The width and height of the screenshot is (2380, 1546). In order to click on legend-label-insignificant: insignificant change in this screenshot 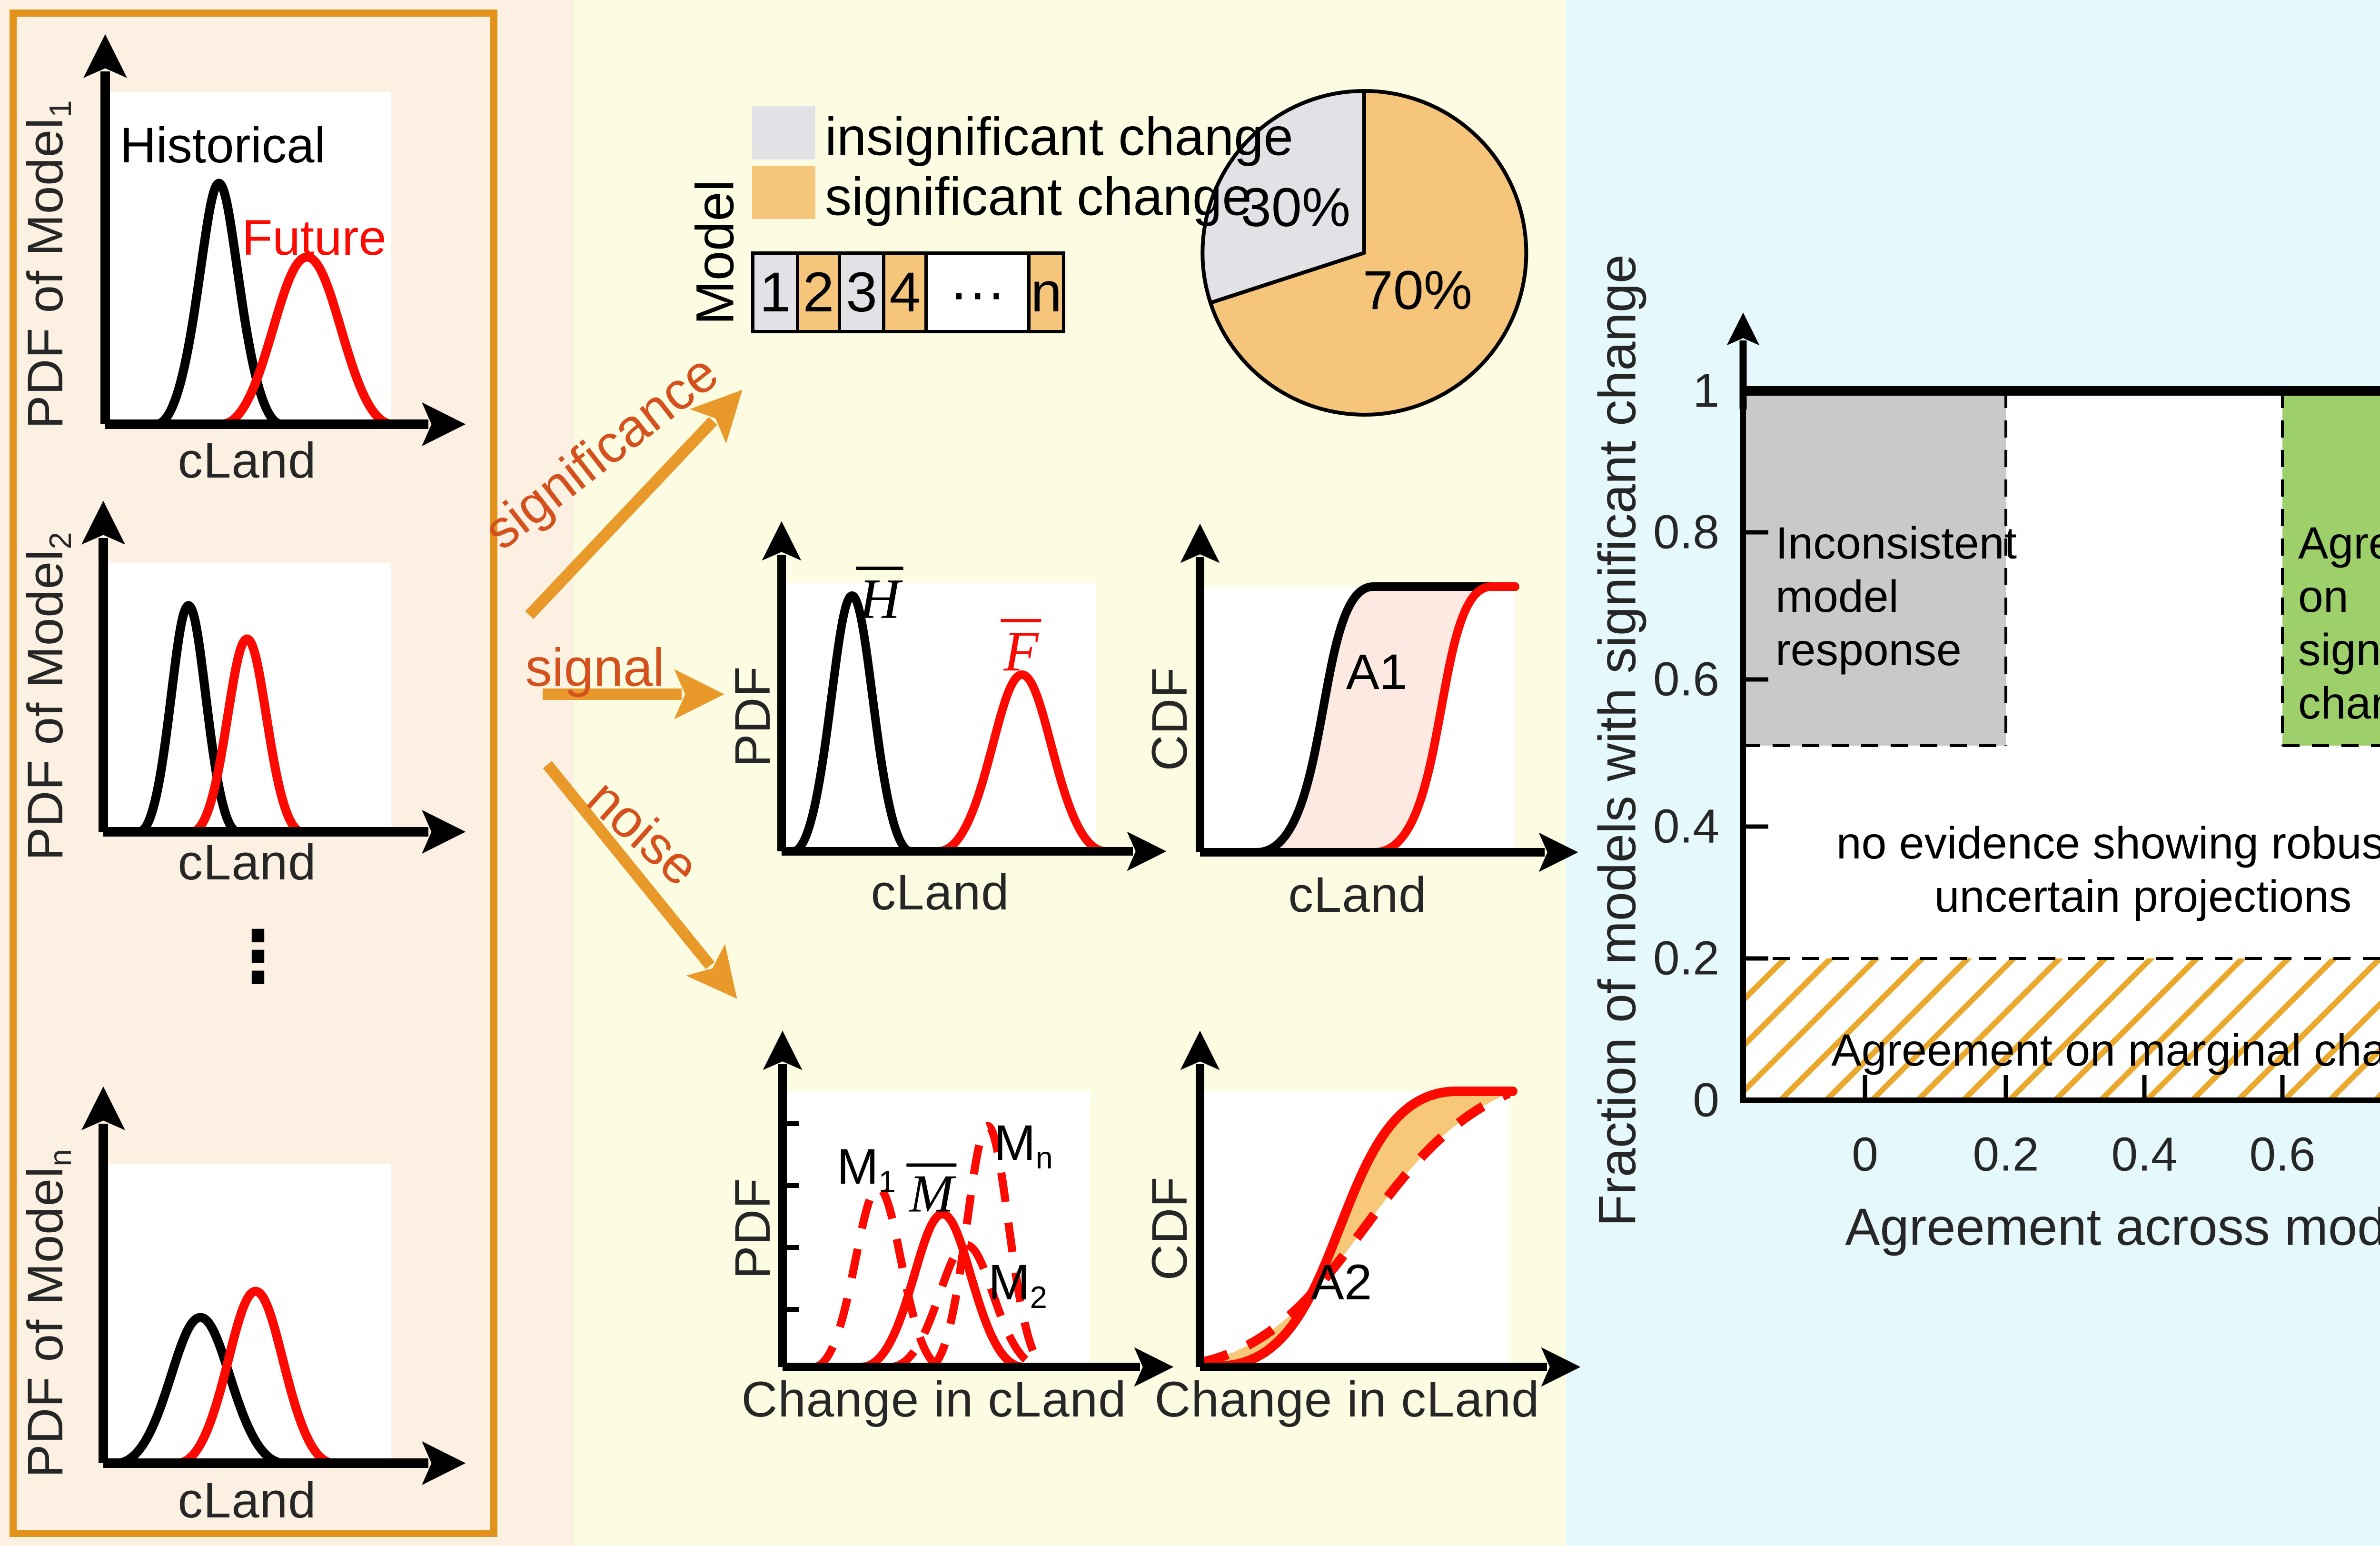, I will do `click(1059, 137)`.